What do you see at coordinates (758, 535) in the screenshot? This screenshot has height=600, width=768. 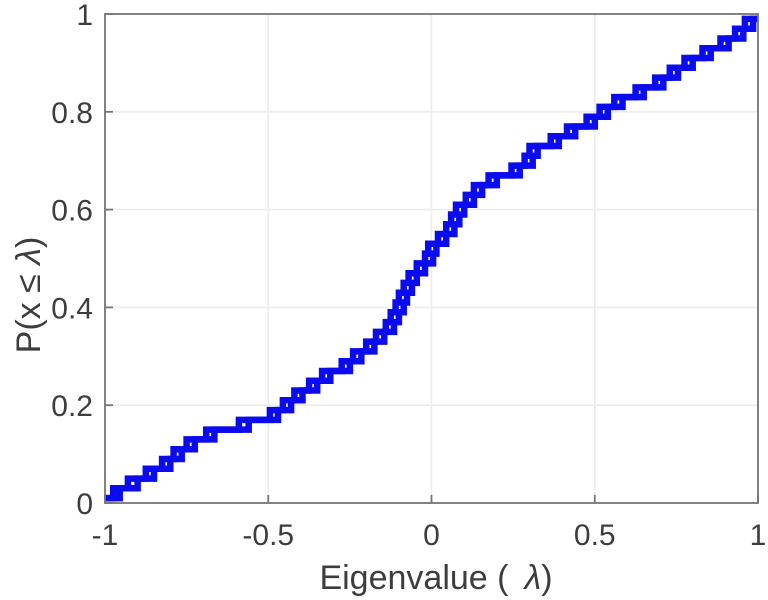 I see `x-tick-label: 1` at bounding box center [758, 535].